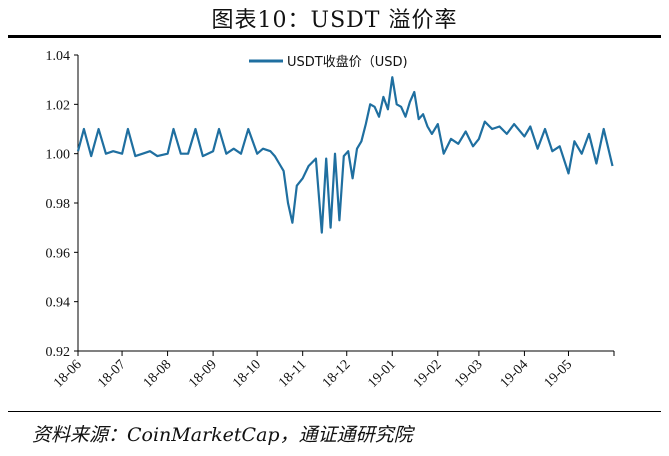  I want to click on x-tick-label: 18-06, so click(68, 374).